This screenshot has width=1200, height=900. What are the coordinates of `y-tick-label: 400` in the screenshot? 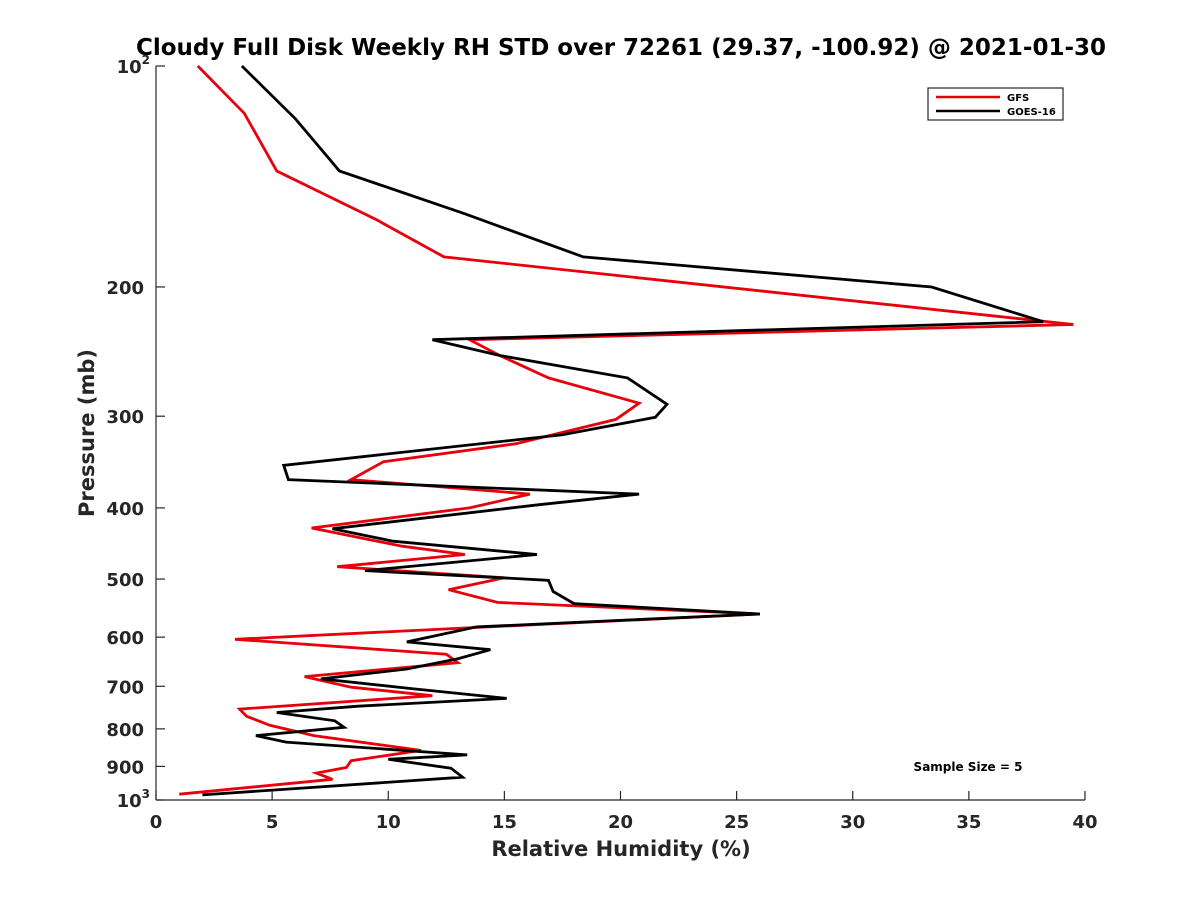 It's located at (125, 509).